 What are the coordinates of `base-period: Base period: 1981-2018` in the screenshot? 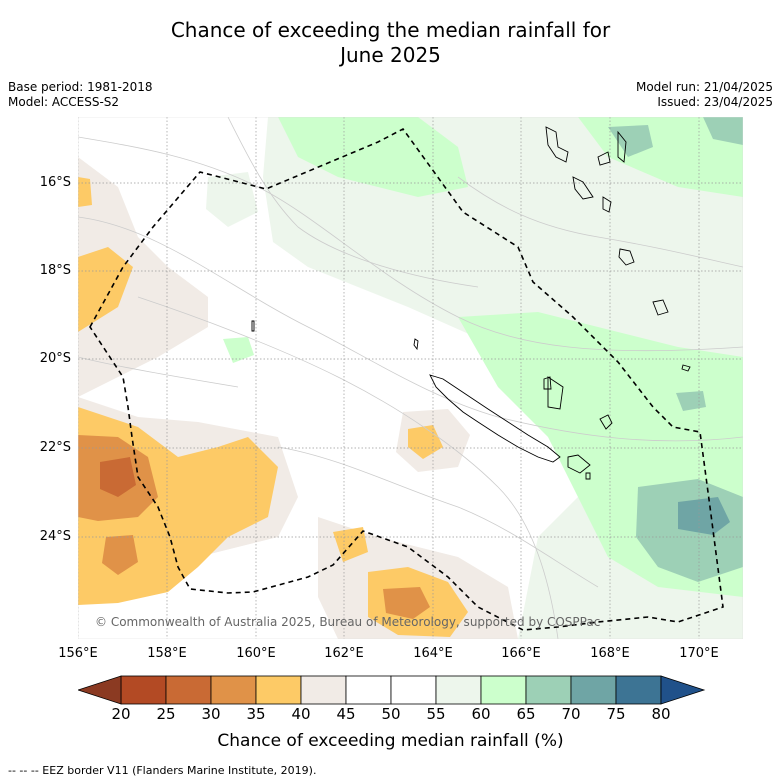 It's located at (80, 87).